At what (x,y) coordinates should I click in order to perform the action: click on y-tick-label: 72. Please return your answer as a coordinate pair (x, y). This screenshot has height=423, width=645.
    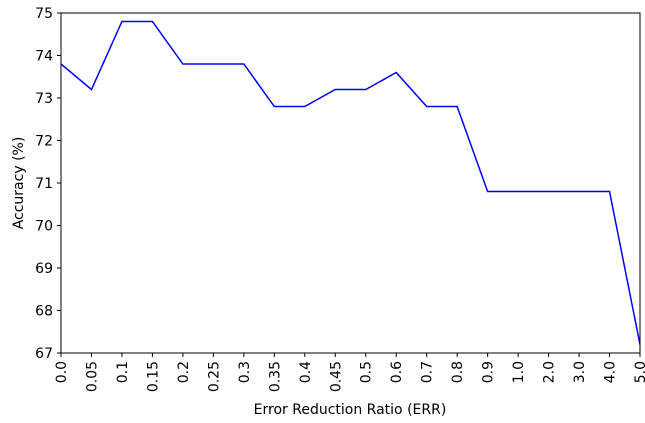
    Looking at the image, I should click on (44, 142).